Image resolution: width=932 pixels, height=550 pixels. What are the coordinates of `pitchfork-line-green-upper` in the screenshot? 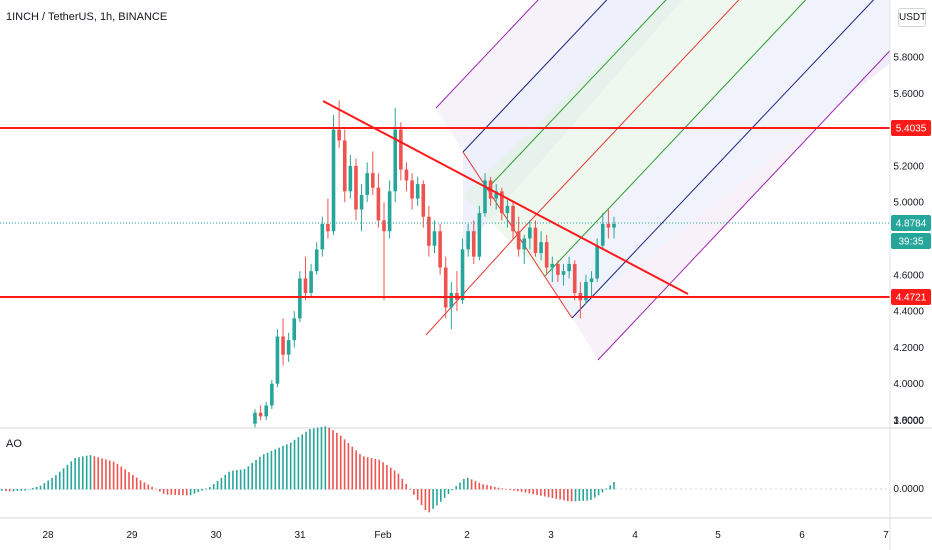 It's located at (576, 95).